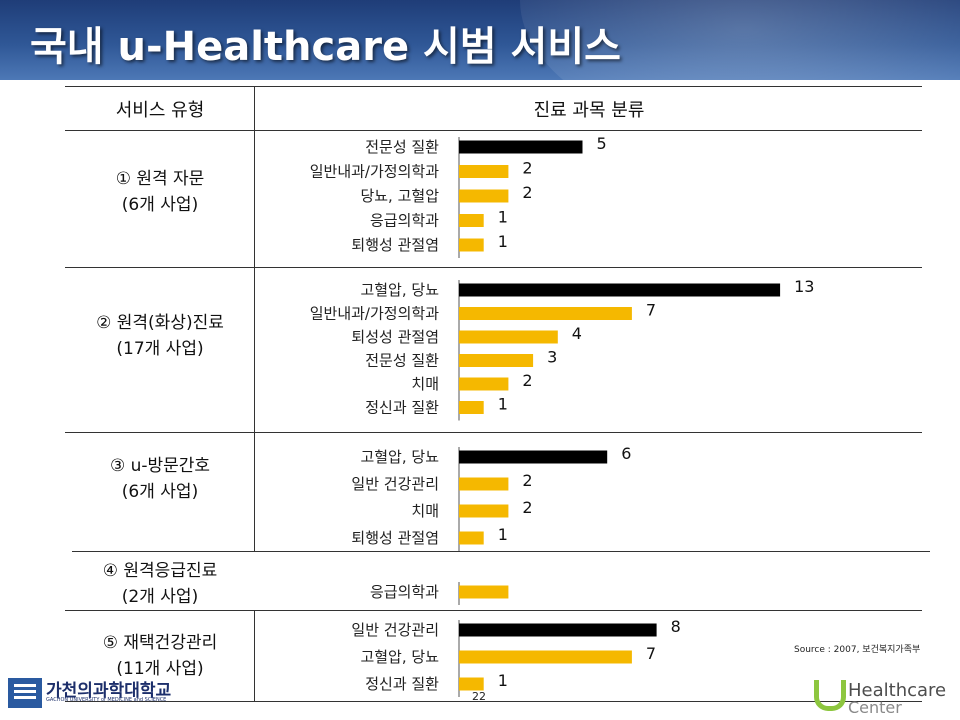 The height and width of the screenshot is (720, 960). I want to click on service-type-count: (2개 사업), so click(160, 597).